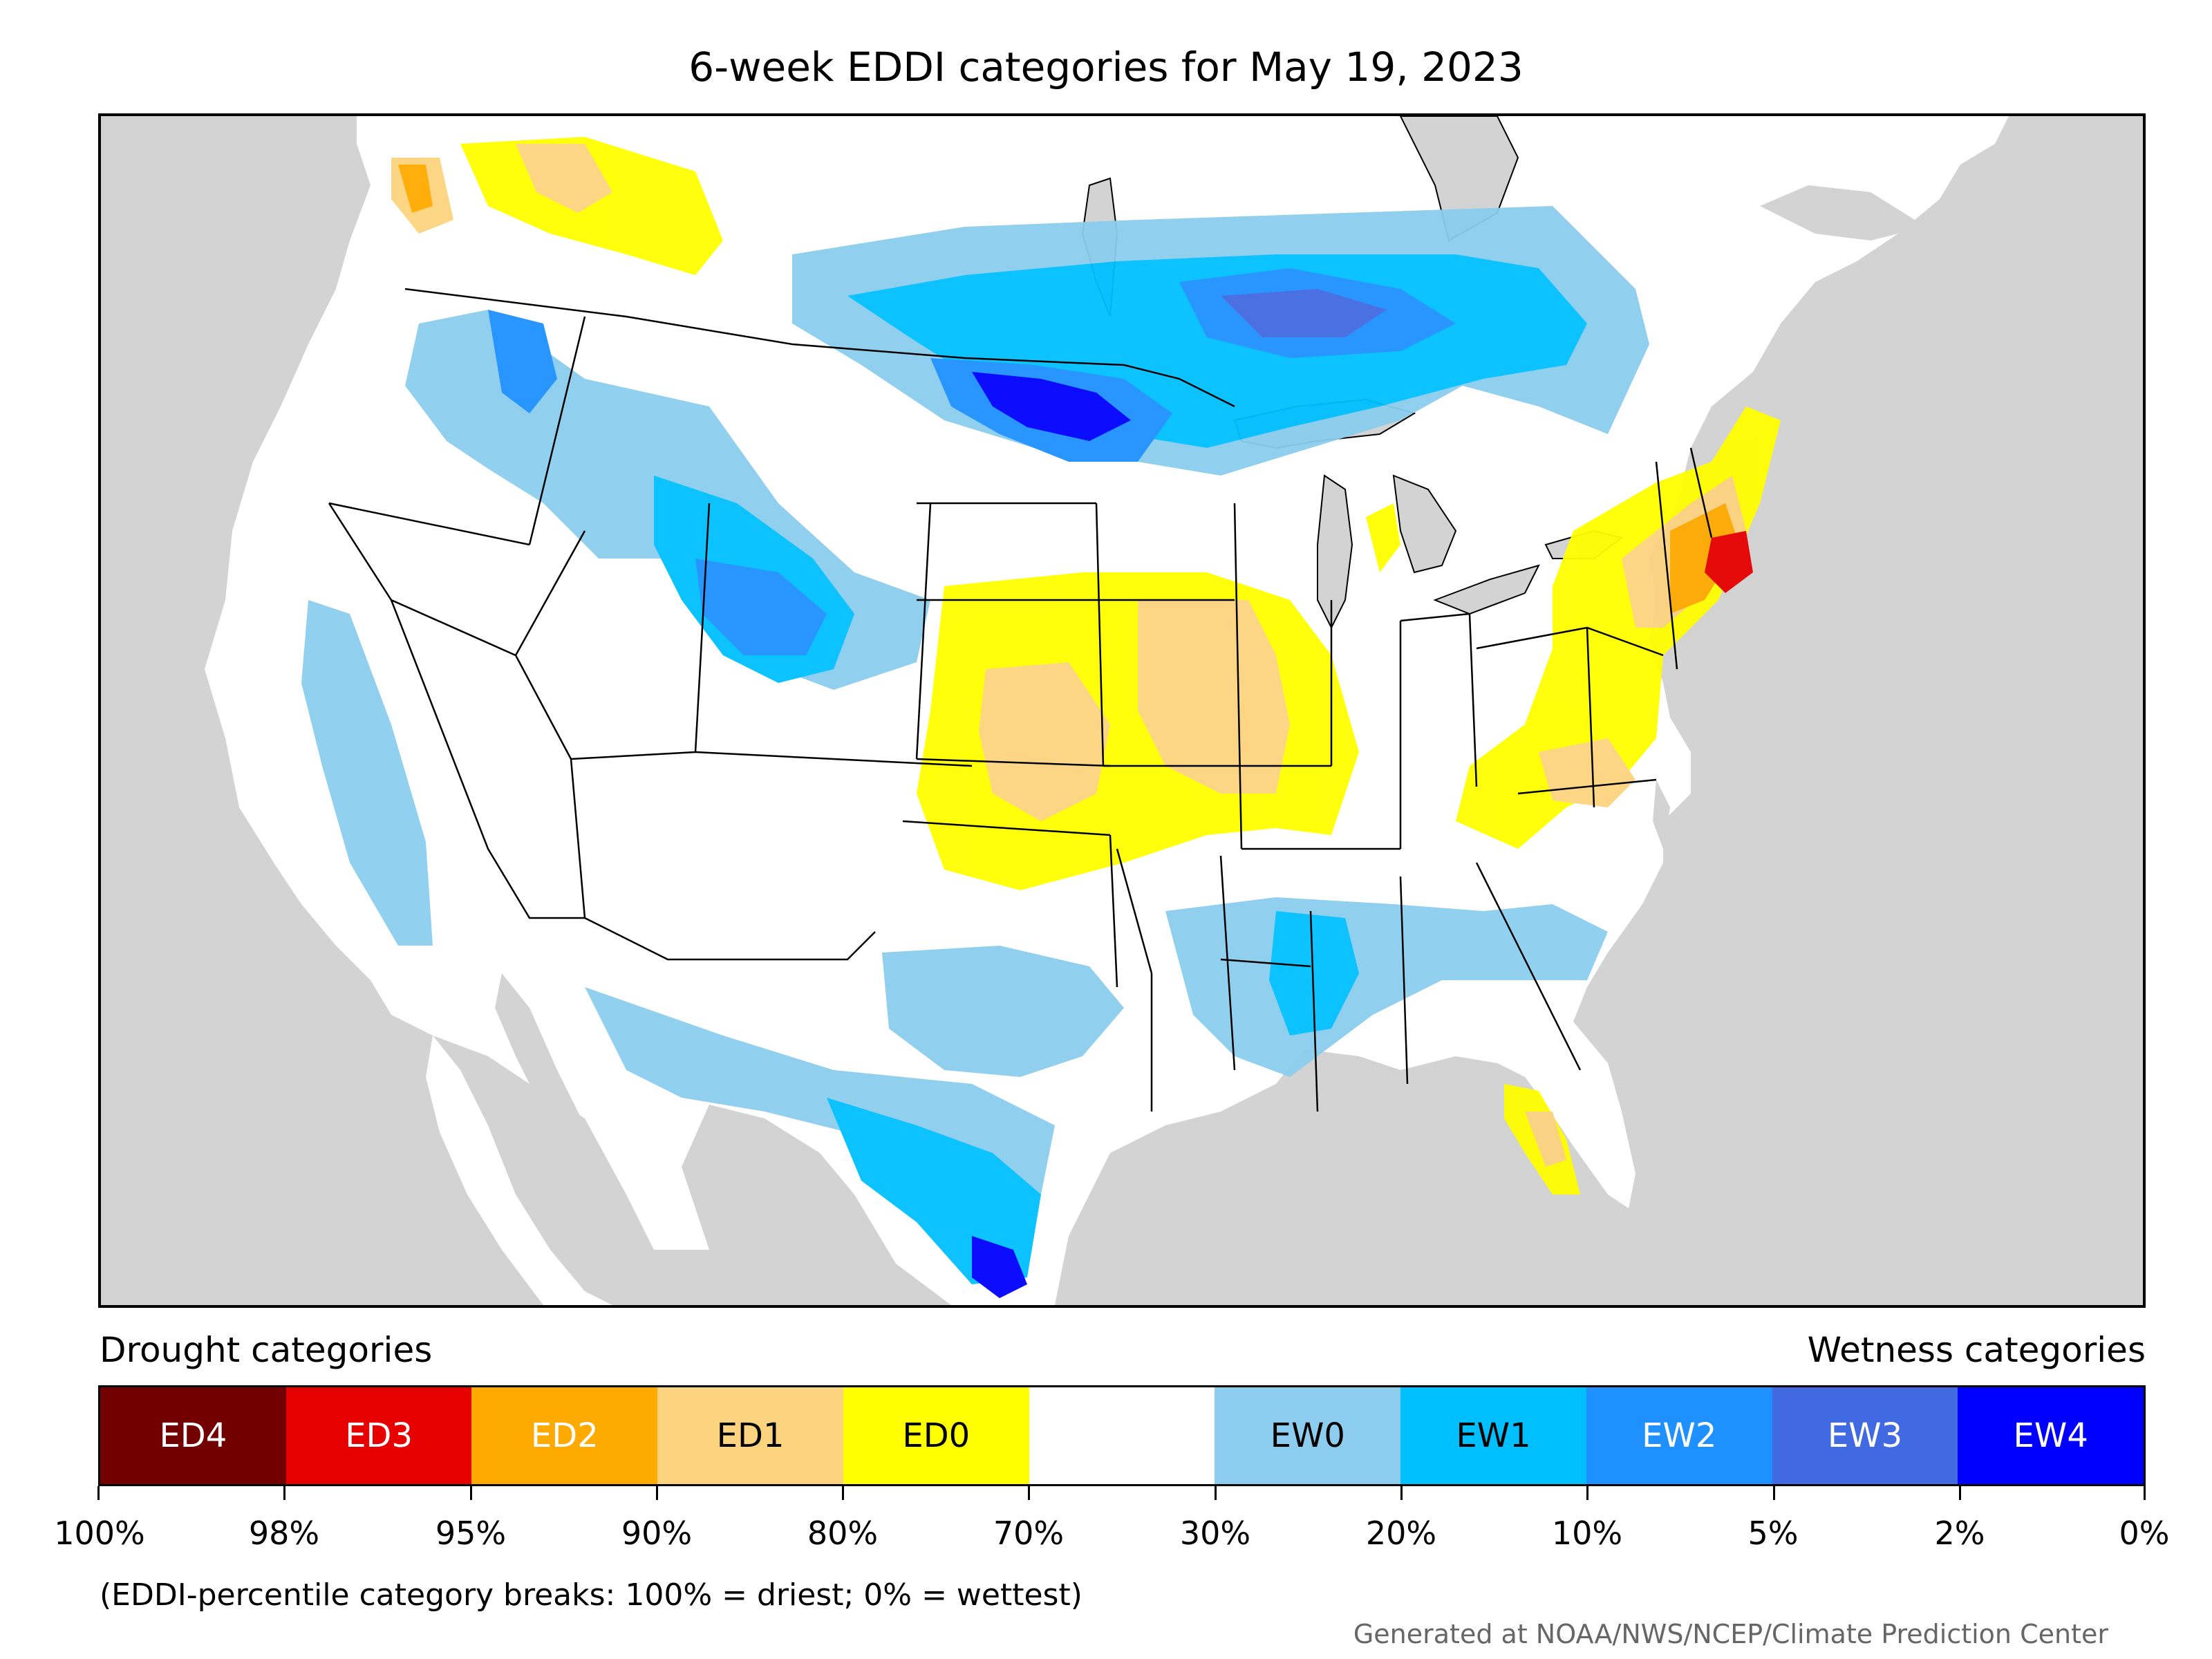  What do you see at coordinates (1003, 1011) in the screenshot?
I see `ew0-texas-gulf` at bounding box center [1003, 1011].